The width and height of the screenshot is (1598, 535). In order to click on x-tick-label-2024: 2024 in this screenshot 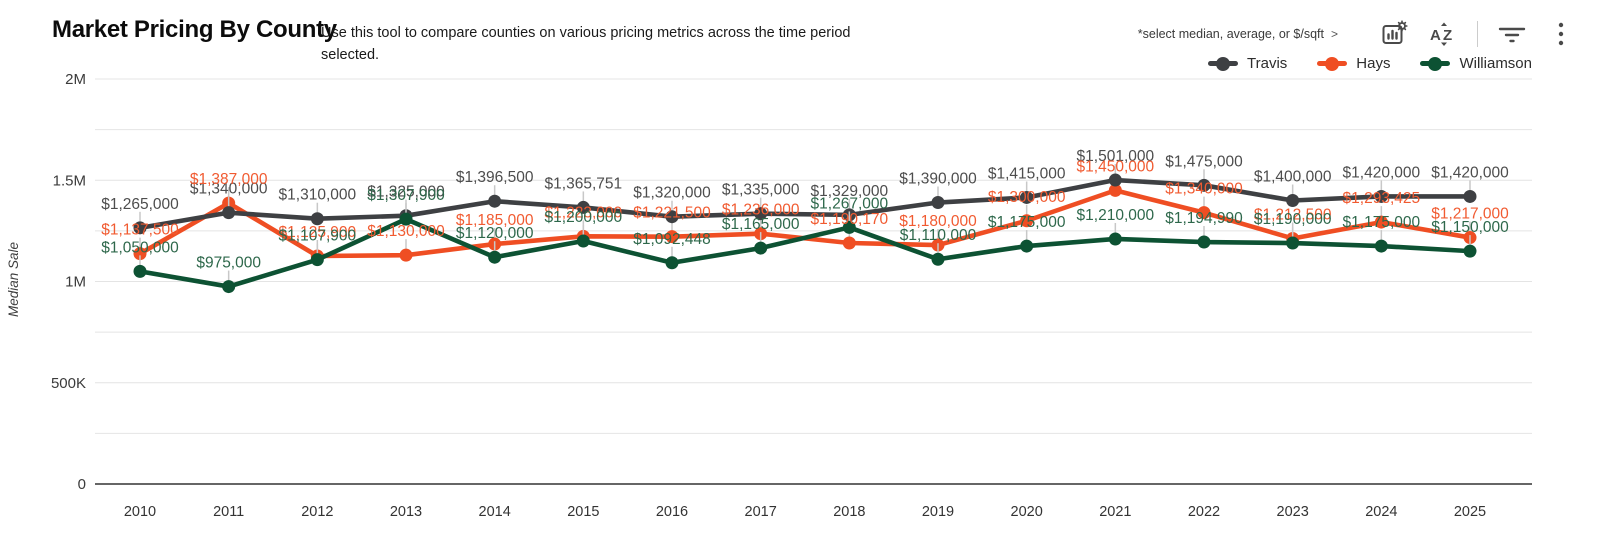, I will do `click(1381, 512)`.